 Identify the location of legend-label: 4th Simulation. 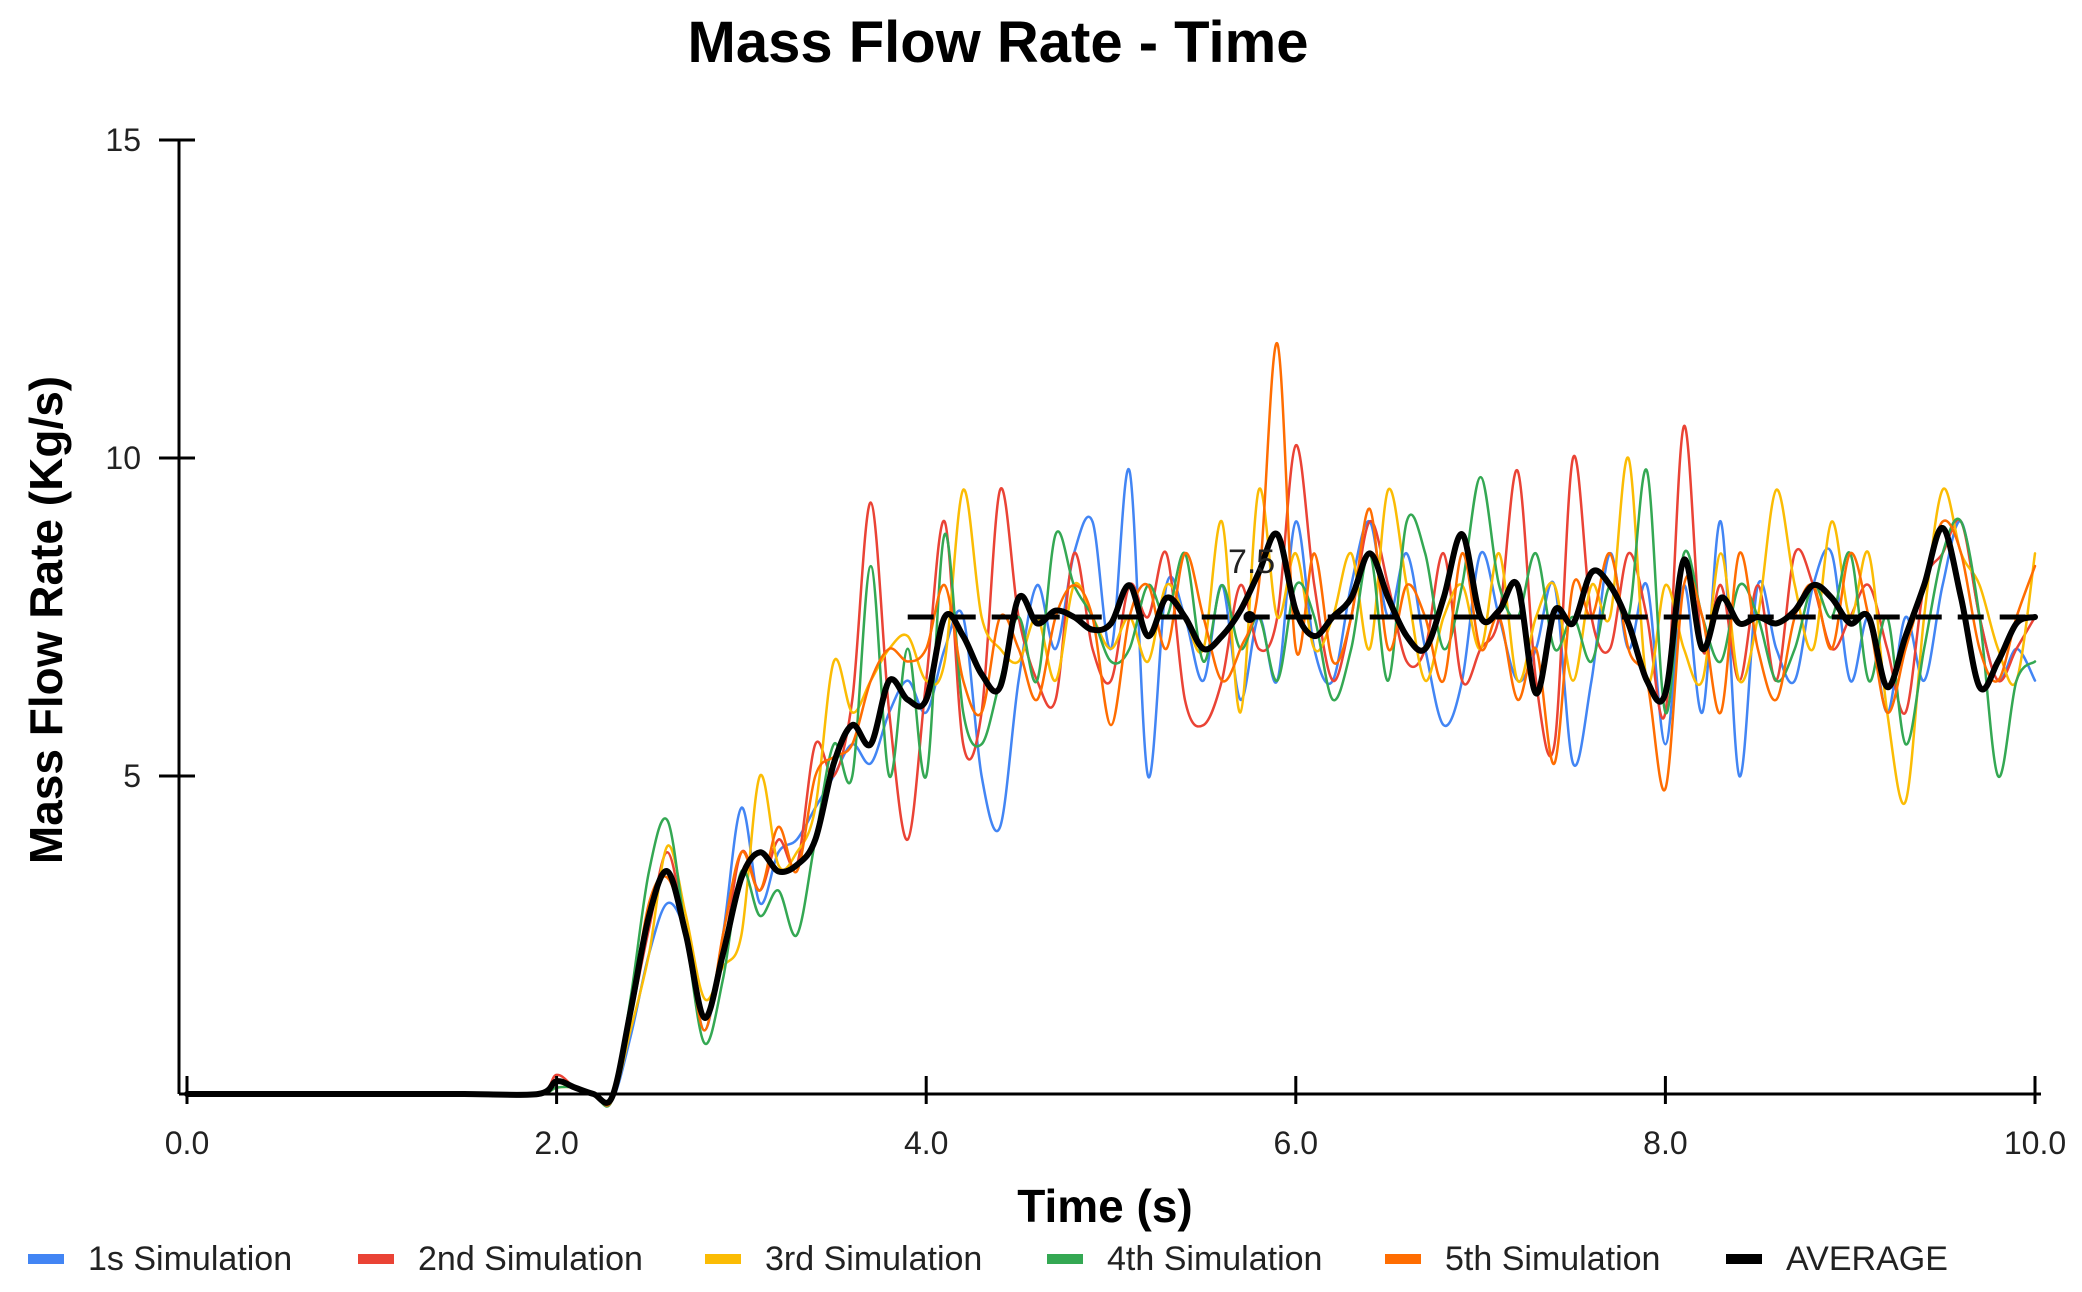
(1214, 1259).